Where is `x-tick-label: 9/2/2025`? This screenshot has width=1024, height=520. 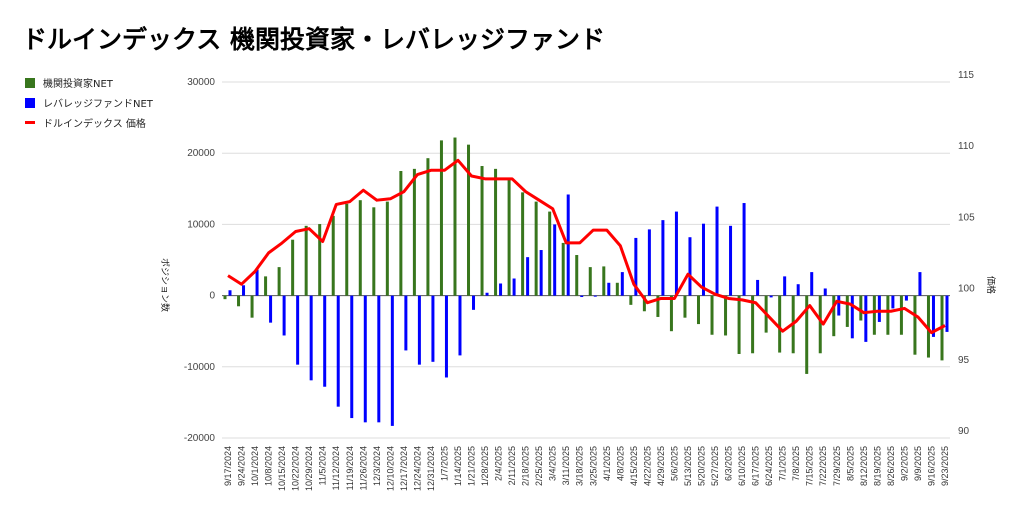 x-tick-label: 9/2/2025 is located at coordinates (904, 463).